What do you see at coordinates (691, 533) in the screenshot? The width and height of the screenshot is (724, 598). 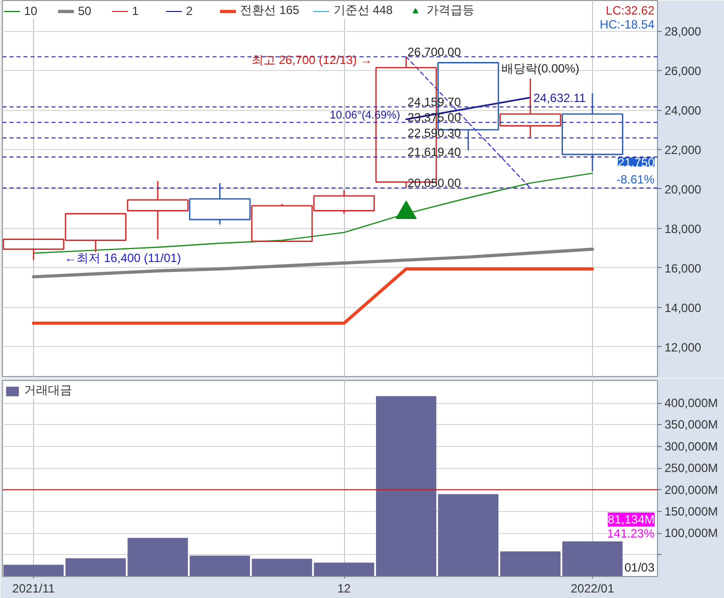 I see `y-tick-label: 100,000M` at bounding box center [691, 533].